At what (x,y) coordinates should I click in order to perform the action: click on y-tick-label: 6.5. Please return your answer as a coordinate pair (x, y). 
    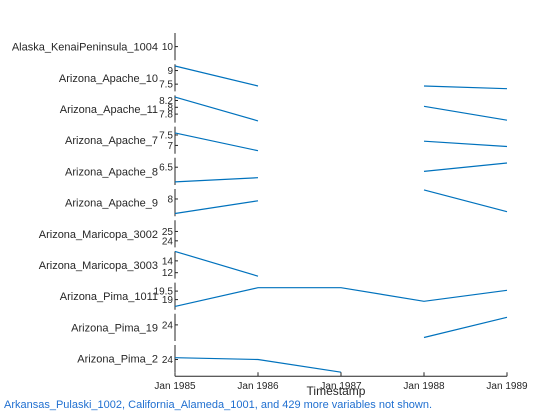
    Looking at the image, I should click on (166, 168).